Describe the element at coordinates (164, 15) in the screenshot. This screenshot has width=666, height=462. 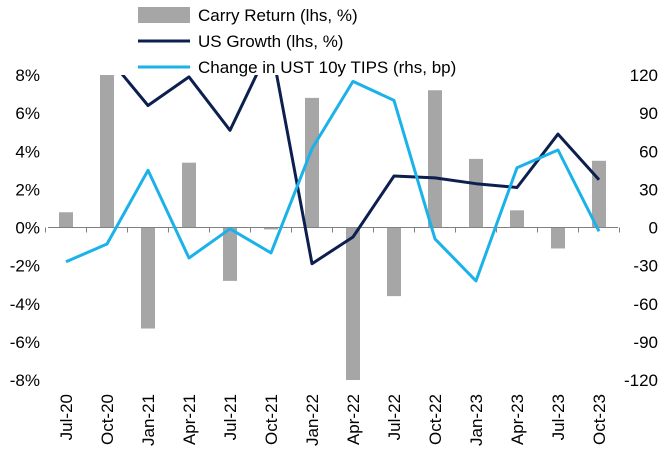
I see `legend-swatch-bar` at that location.